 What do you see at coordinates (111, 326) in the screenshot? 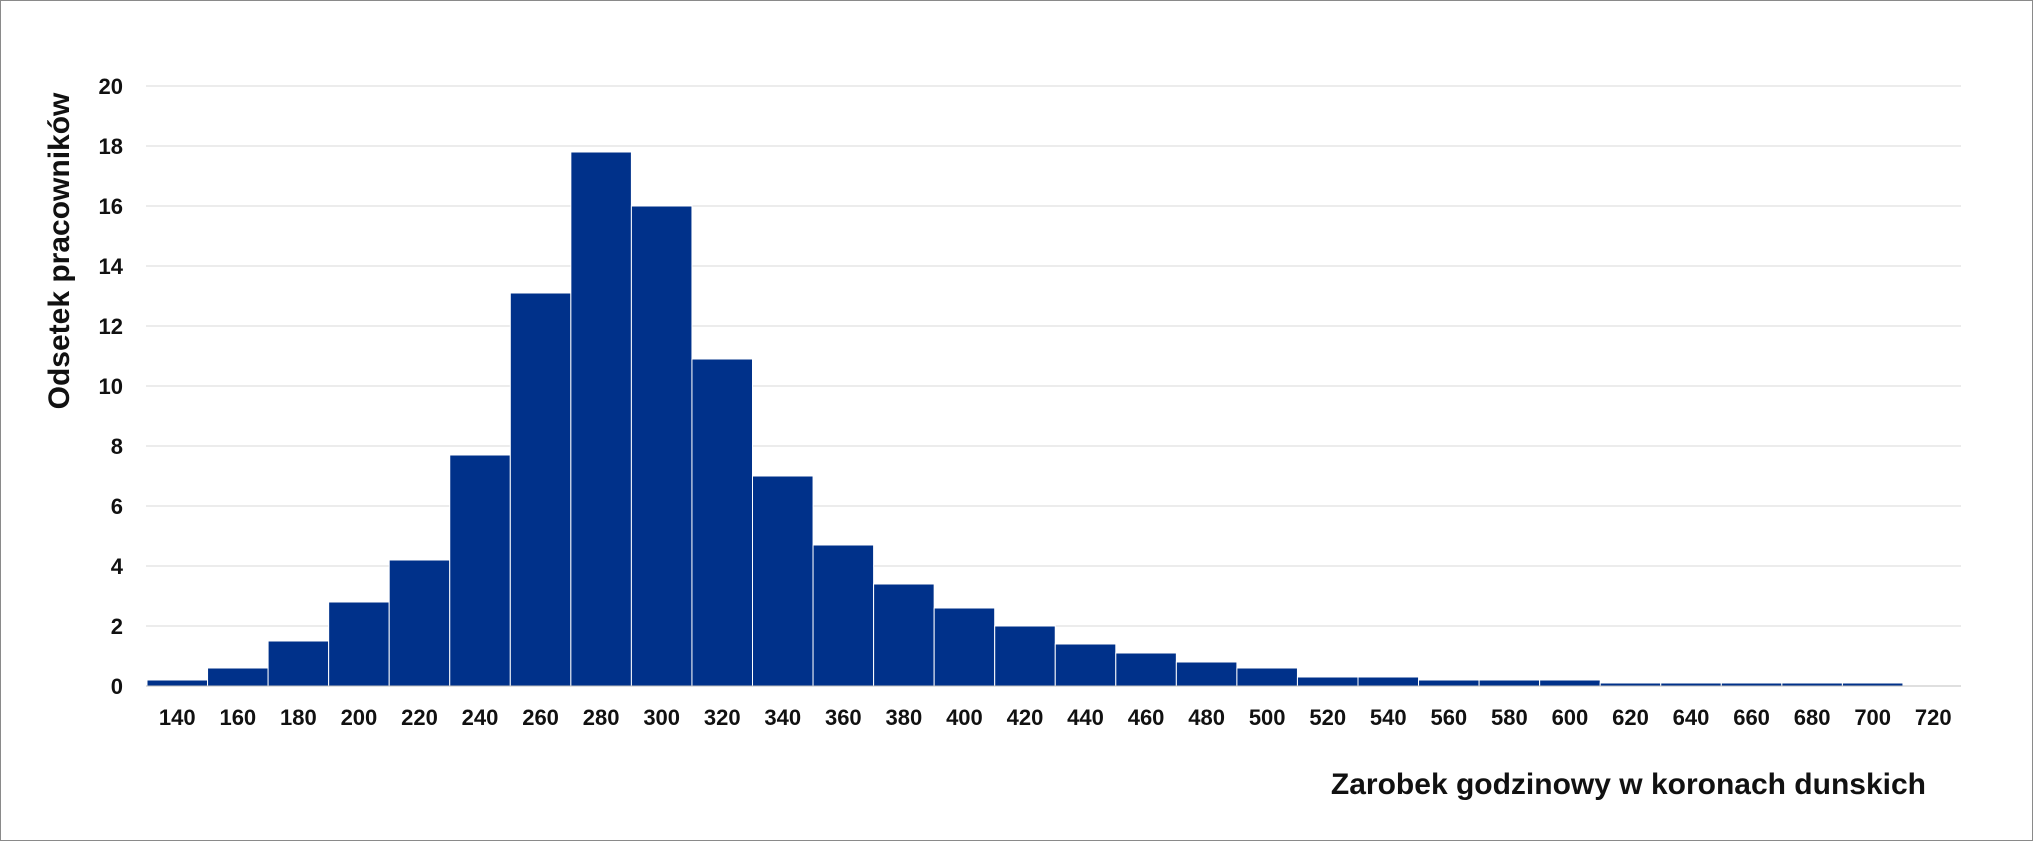
I see `y-tick-label: 12` at bounding box center [111, 326].